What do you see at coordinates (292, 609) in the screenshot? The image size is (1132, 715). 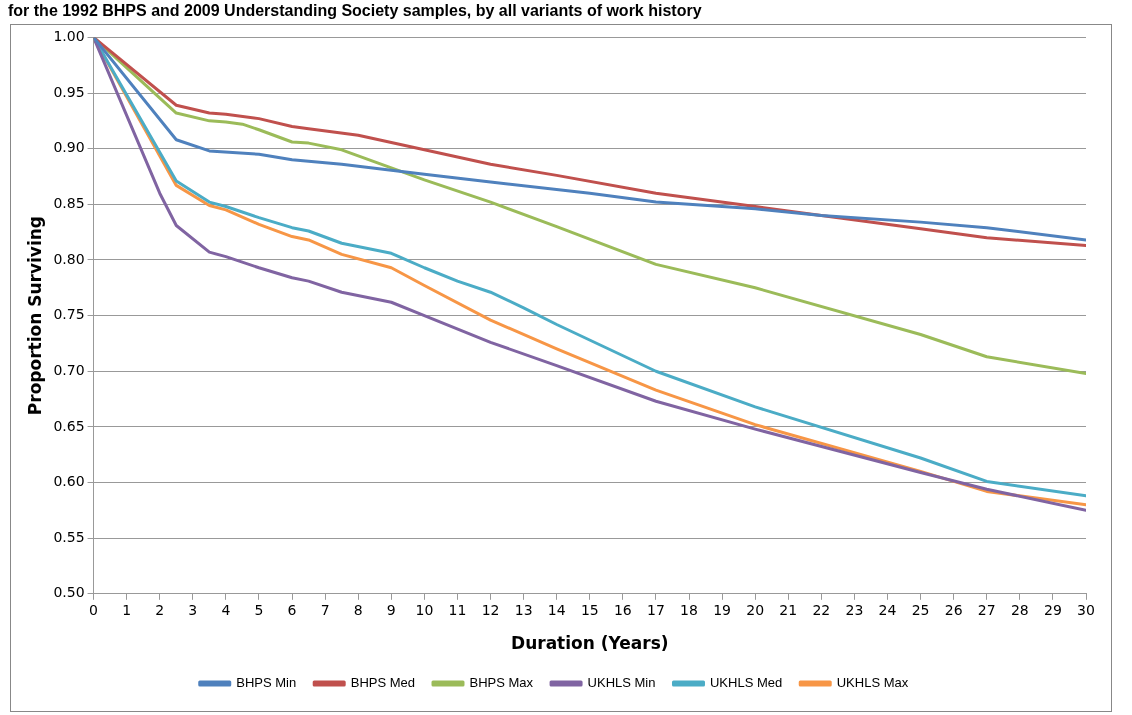 I see `x-tick-label: 6` at bounding box center [292, 609].